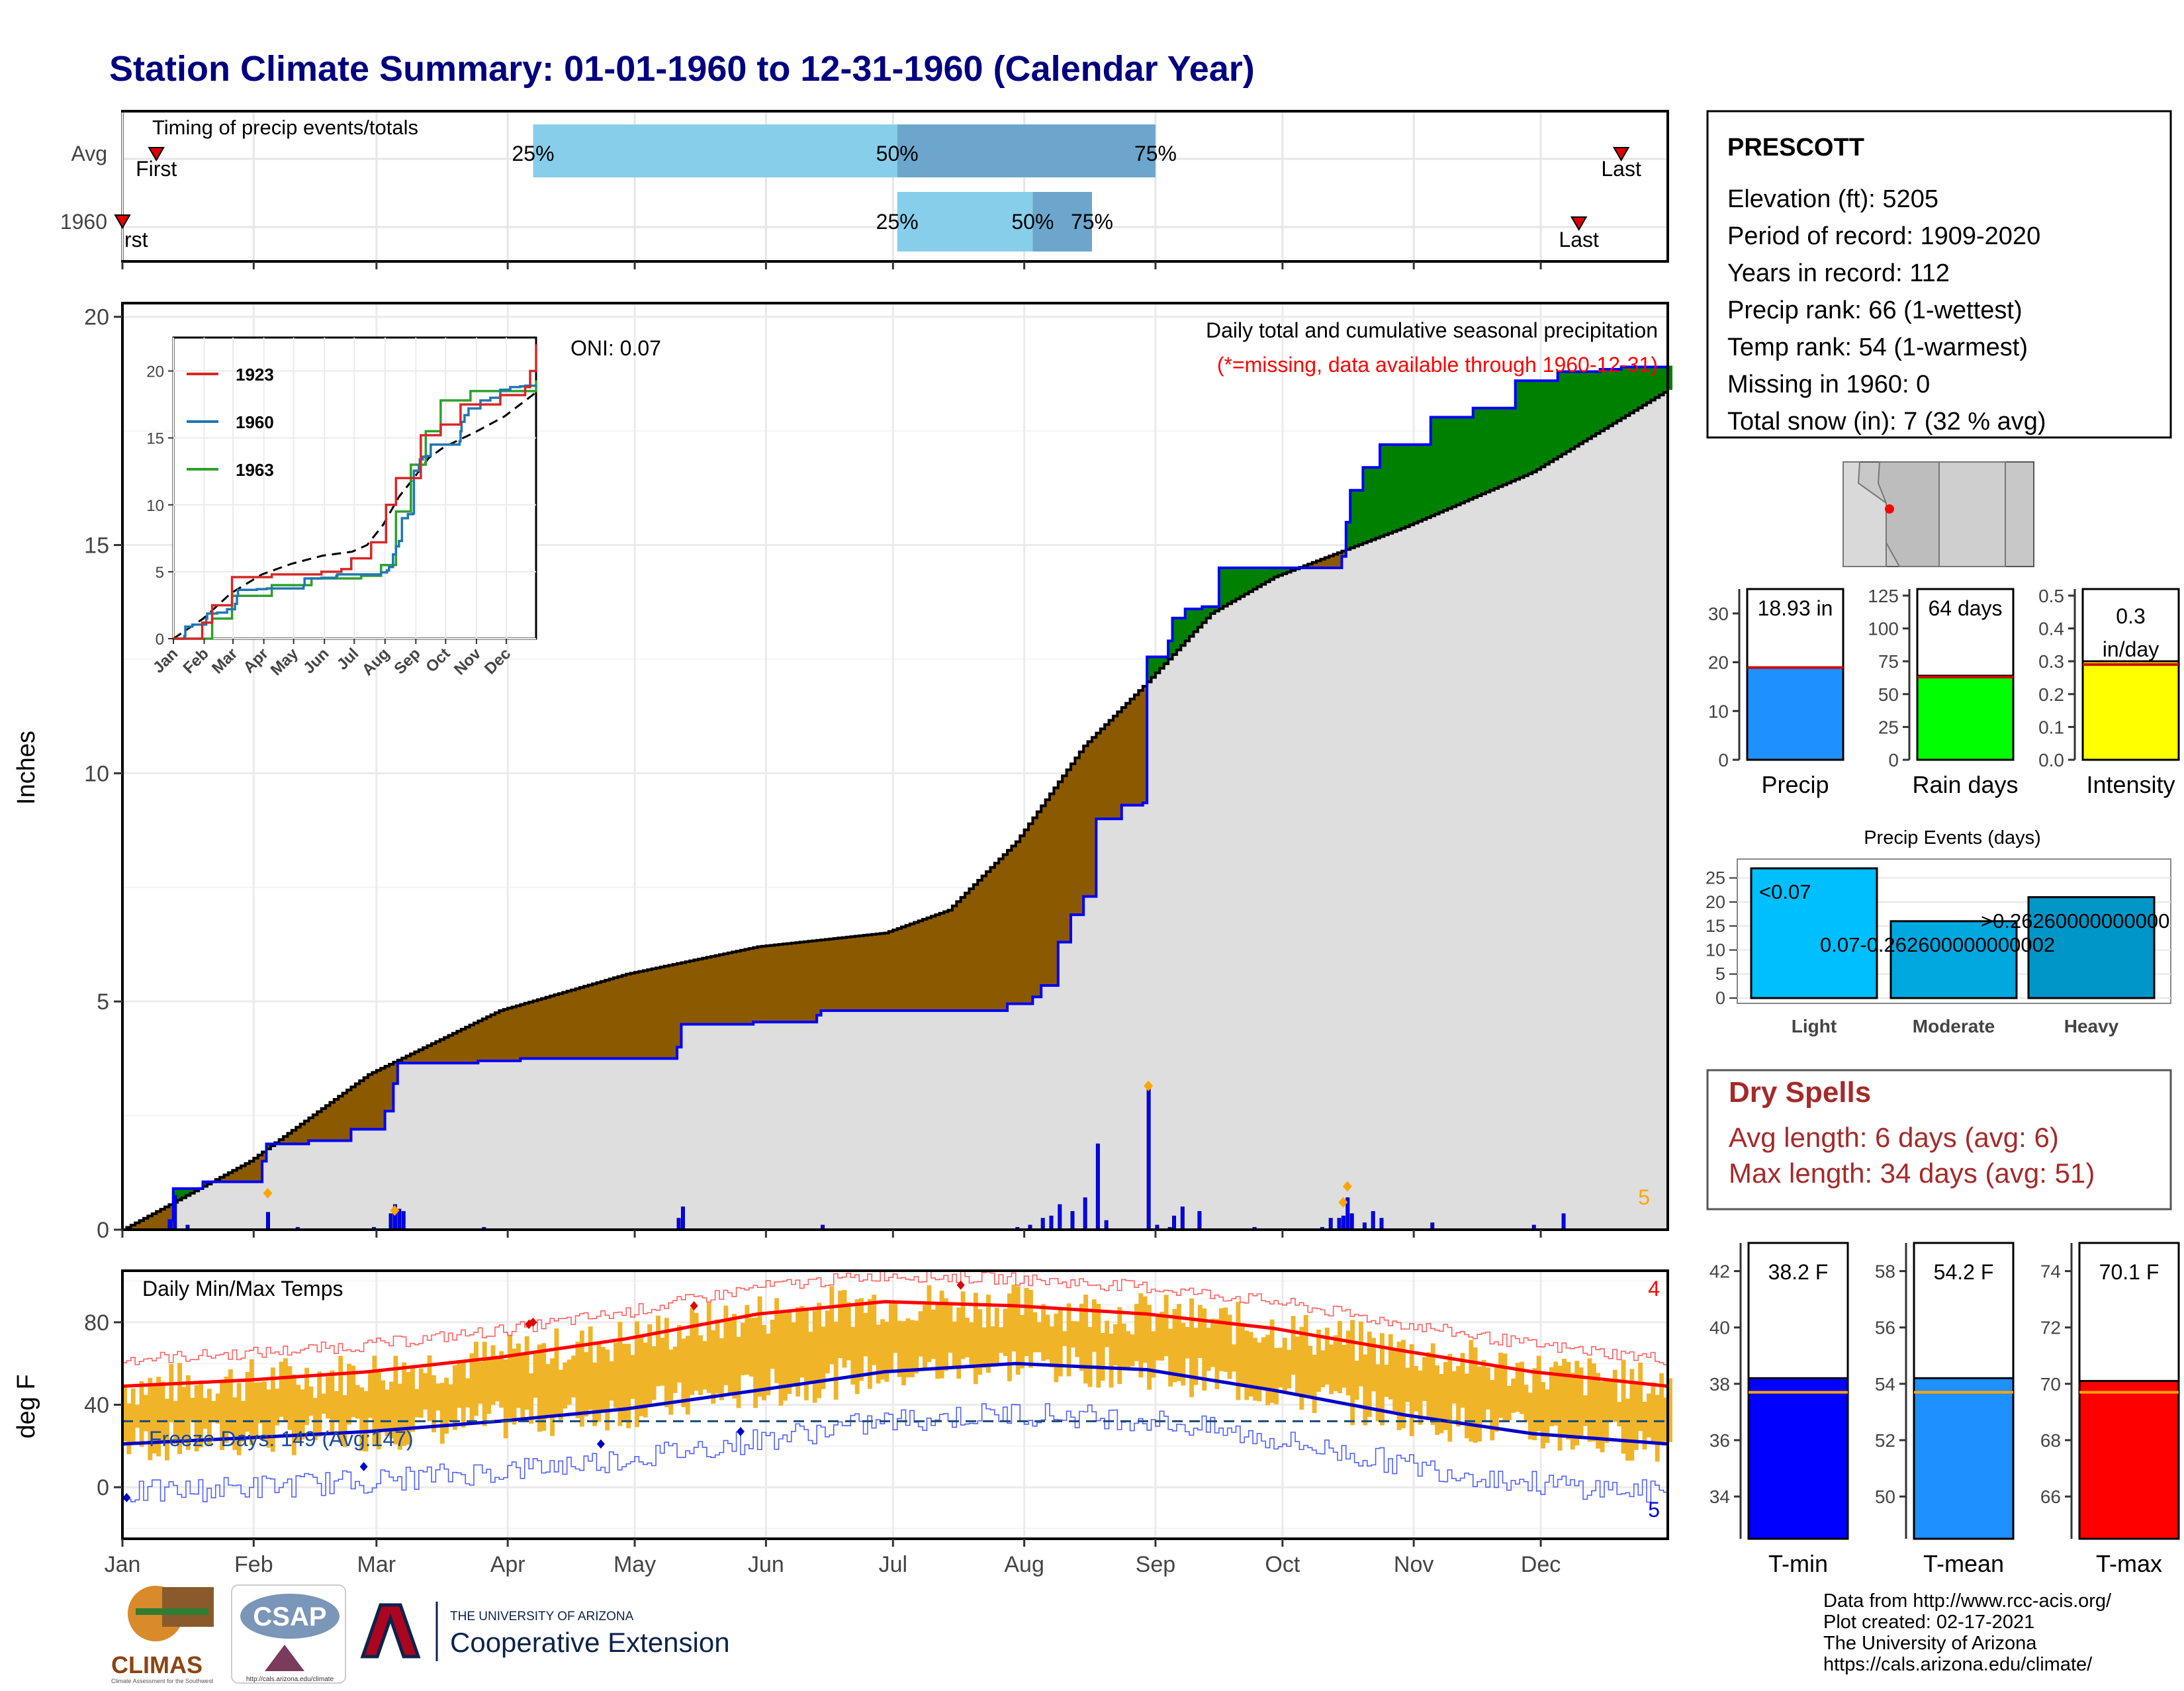 Image resolution: width=2184 pixels, height=1691 pixels. I want to click on 1960-q25-label: 25%, so click(897, 222).